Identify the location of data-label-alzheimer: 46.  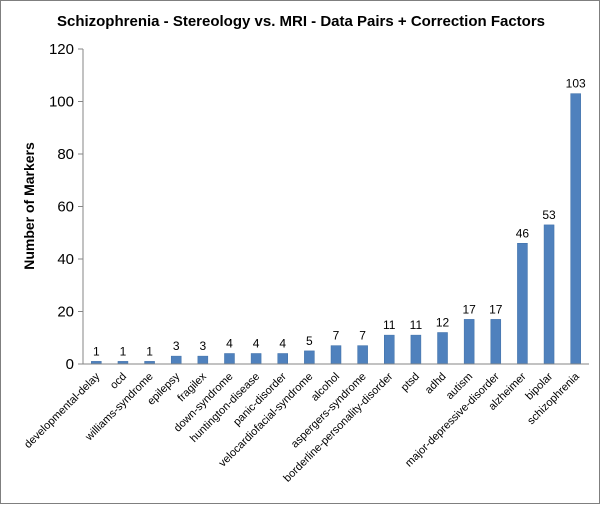
(523, 233).